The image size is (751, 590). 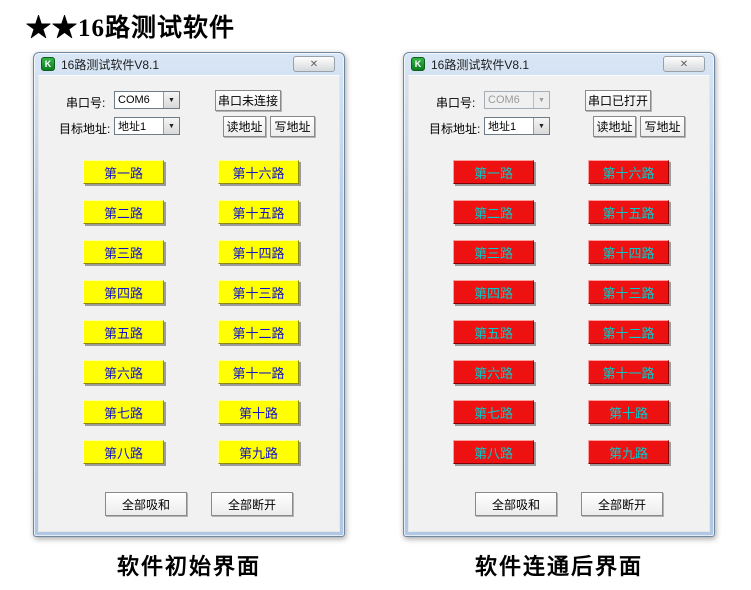 I want to click on caption-initial: 软件初始界面, so click(x=188, y=566).